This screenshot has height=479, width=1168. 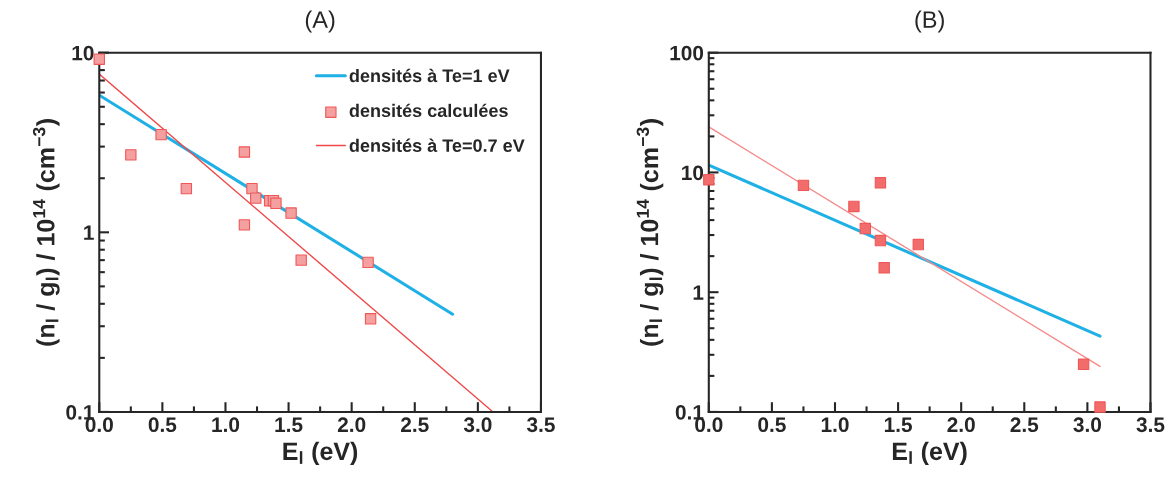 What do you see at coordinates (929, 21) in the screenshot?
I see `chart-title: (B)` at bounding box center [929, 21].